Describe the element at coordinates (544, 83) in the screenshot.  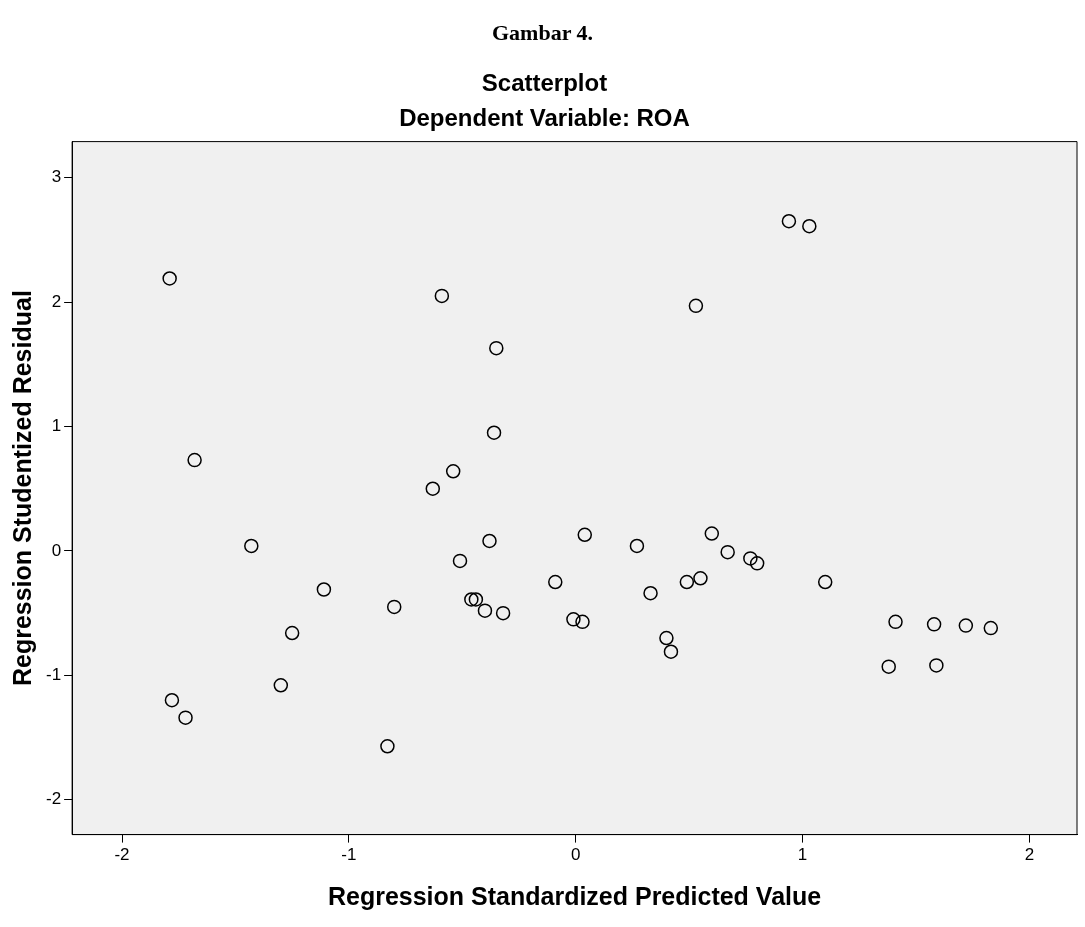
I see `chart-title: Scatterplot` at that location.